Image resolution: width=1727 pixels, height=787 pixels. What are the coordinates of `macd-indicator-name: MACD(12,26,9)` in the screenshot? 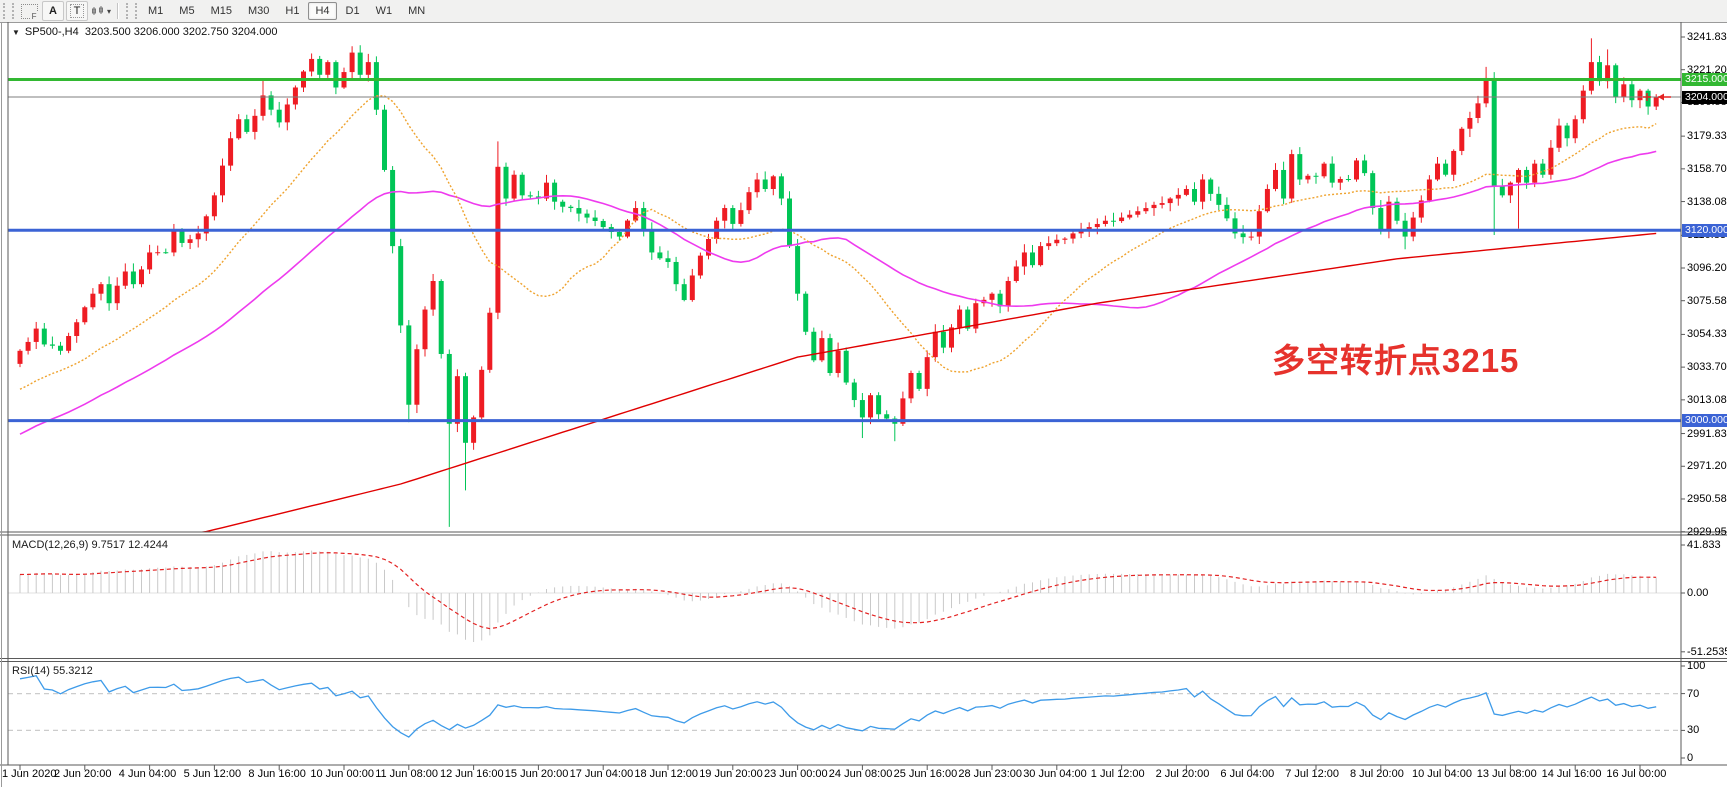 It's located at (50, 545).